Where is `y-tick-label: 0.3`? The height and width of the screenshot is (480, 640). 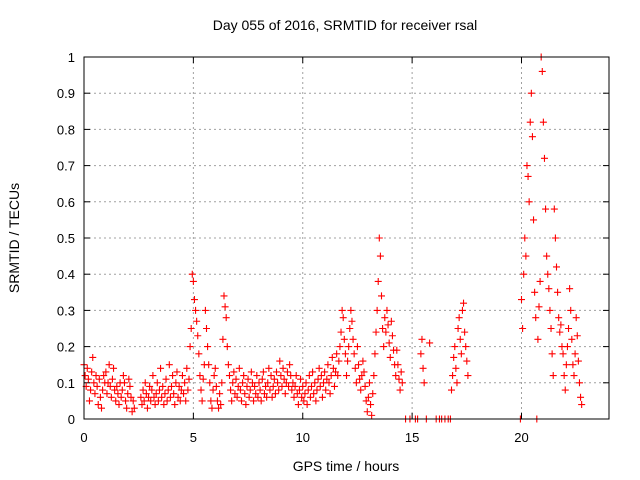 y-tick-label: 0.3 is located at coordinates (66, 310).